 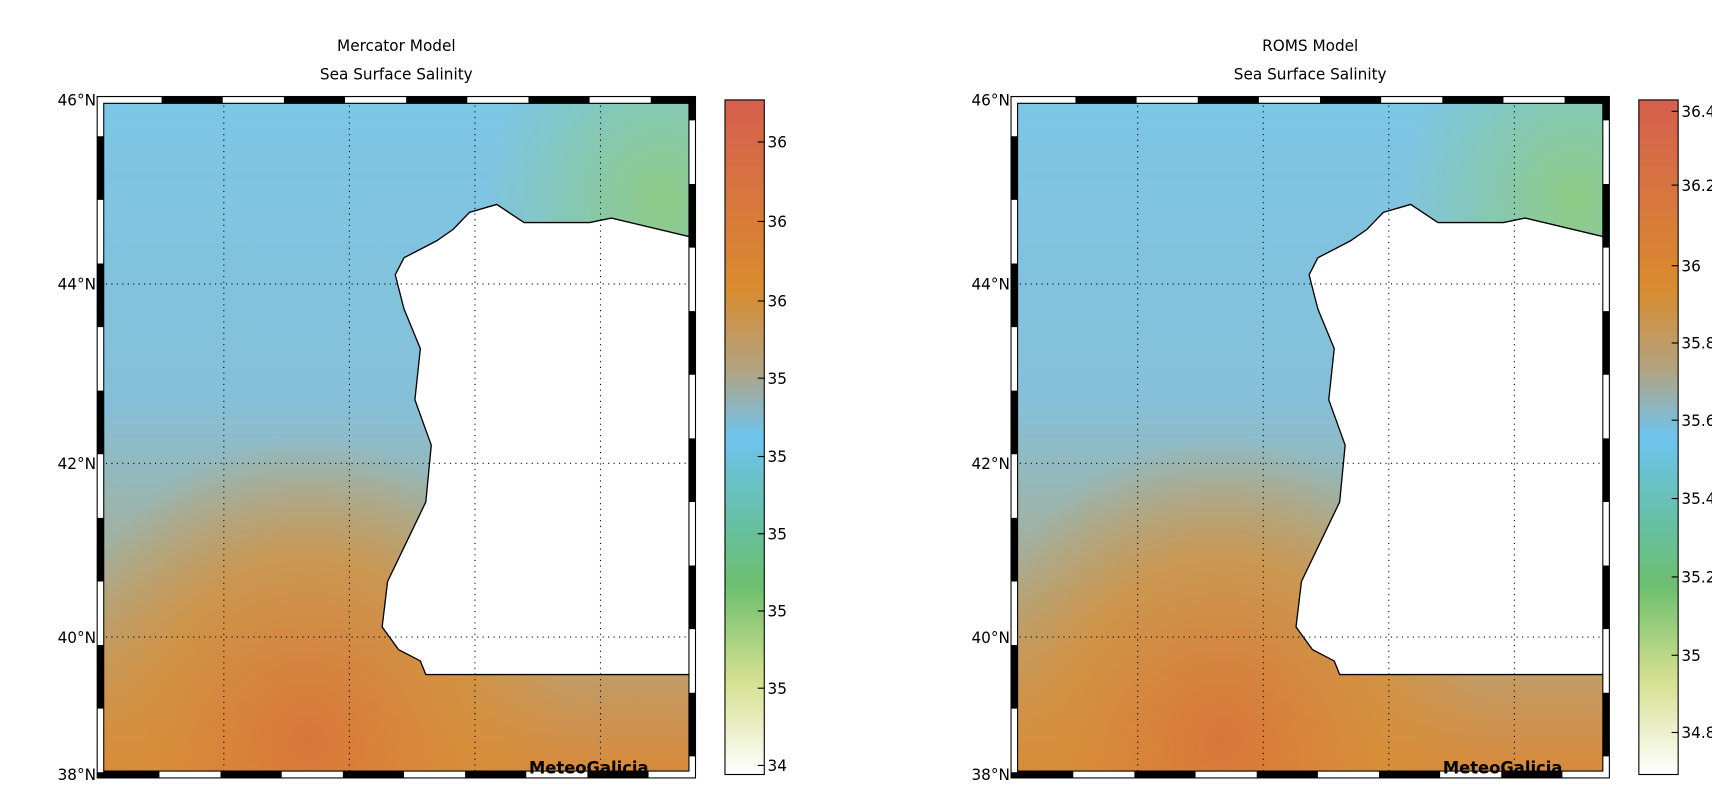 I want to click on colorbar-label: 36.4, so click(x=1696, y=112).